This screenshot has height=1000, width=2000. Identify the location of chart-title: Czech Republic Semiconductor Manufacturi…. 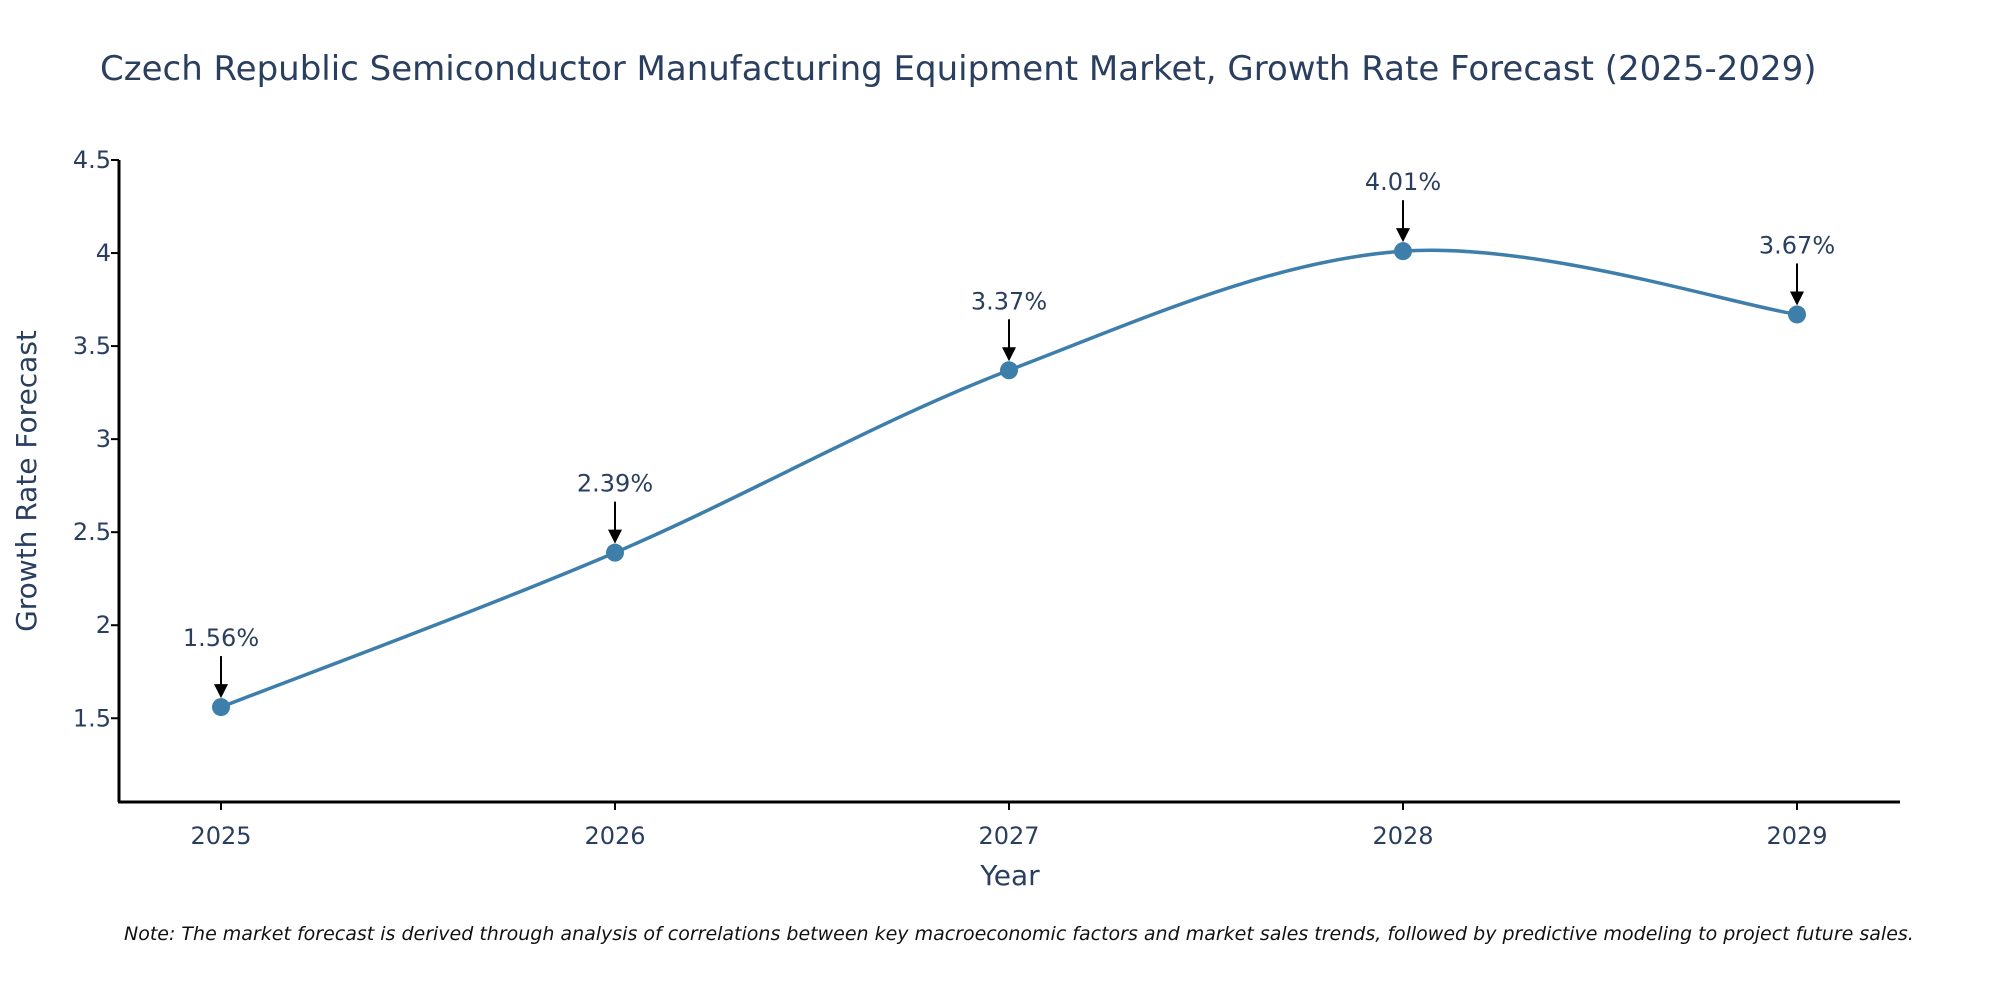
(958, 69).